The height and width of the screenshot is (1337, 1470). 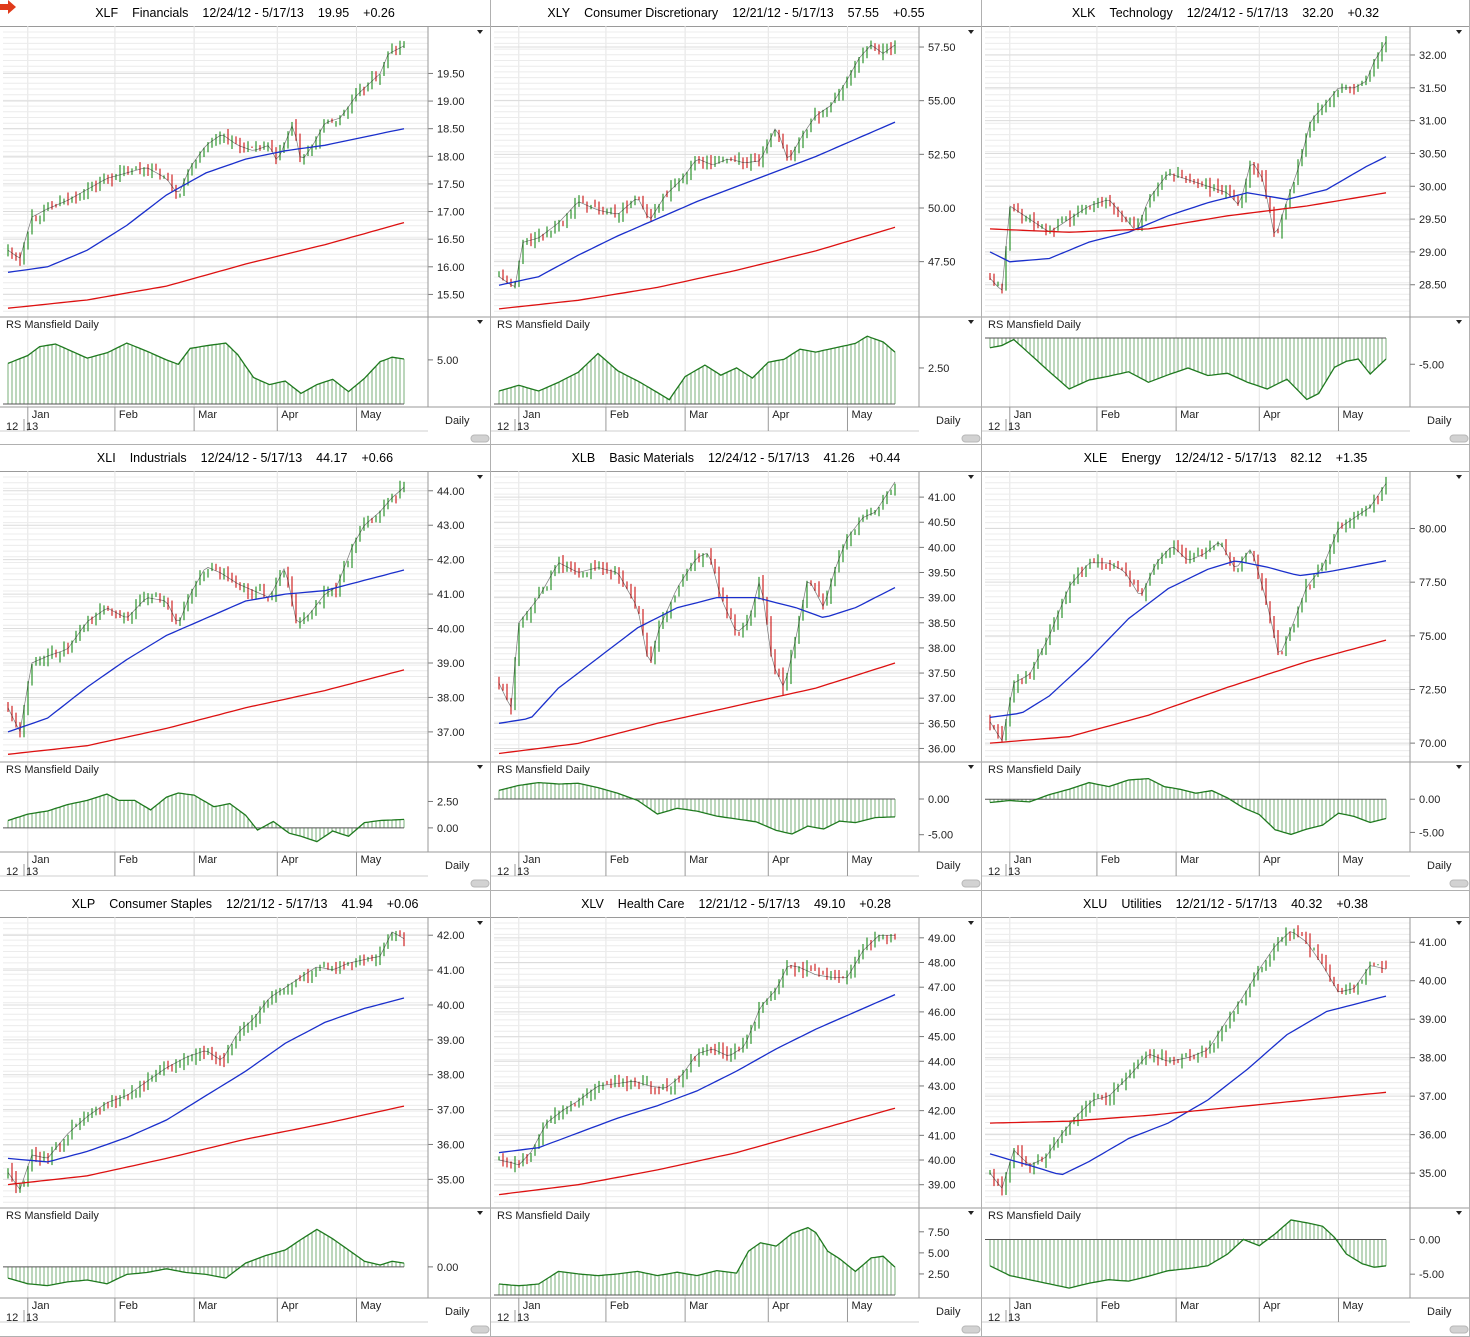 What do you see at coordinates (1433, 583) in the screenshot?
I see `price-tick-label: 77.50` at bounding box center [1433, 583].